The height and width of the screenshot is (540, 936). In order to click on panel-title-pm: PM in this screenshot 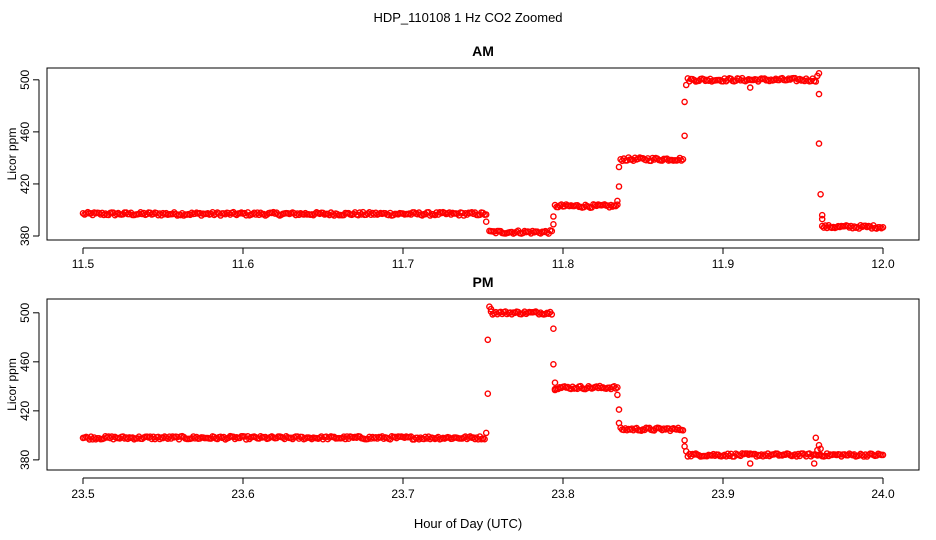, I will do `click(483, 282)`.